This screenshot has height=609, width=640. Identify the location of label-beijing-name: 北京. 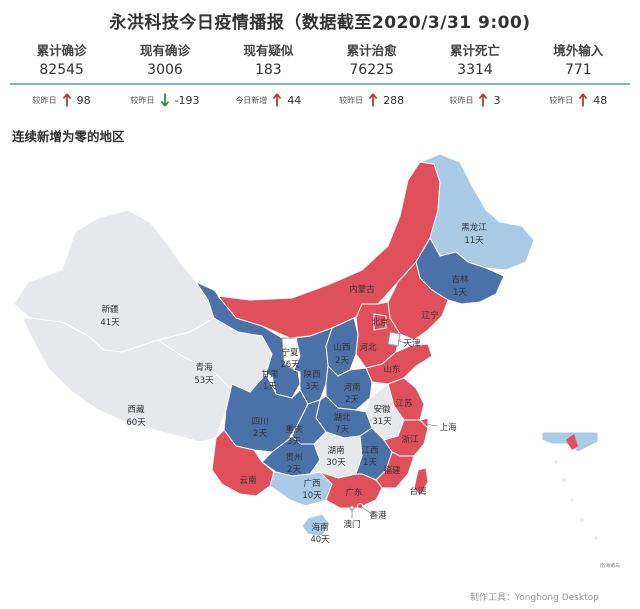
(379, 322).